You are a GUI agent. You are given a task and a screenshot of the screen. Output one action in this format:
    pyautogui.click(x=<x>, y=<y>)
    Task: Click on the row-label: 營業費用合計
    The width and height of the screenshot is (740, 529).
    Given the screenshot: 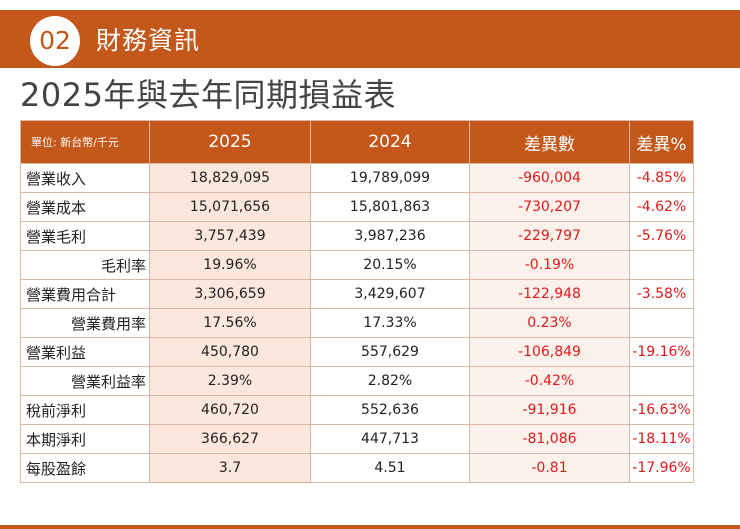 What is the action you would take?
    pyautogui.click(x=85, y=294)
    